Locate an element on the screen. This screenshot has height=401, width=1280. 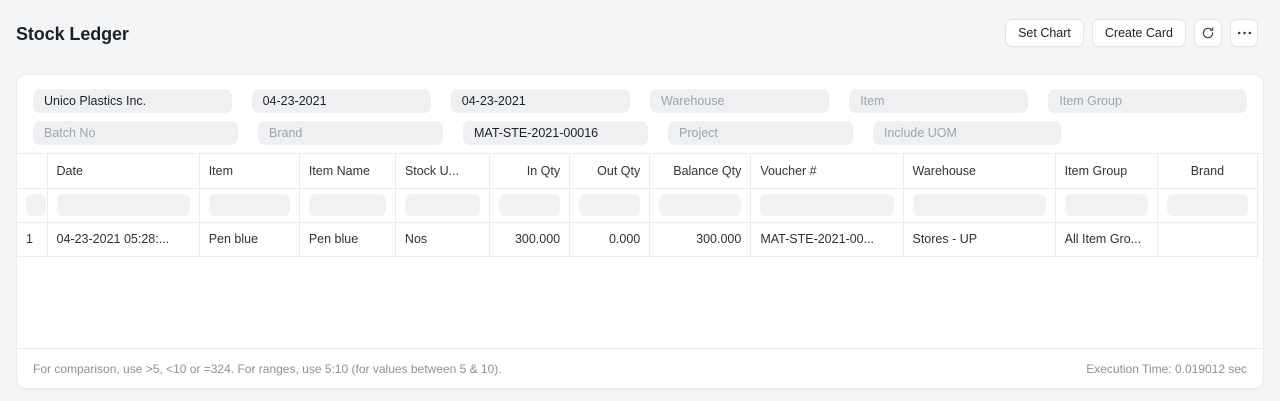
column-filter-warehouse is located at coordinates (979, 205).